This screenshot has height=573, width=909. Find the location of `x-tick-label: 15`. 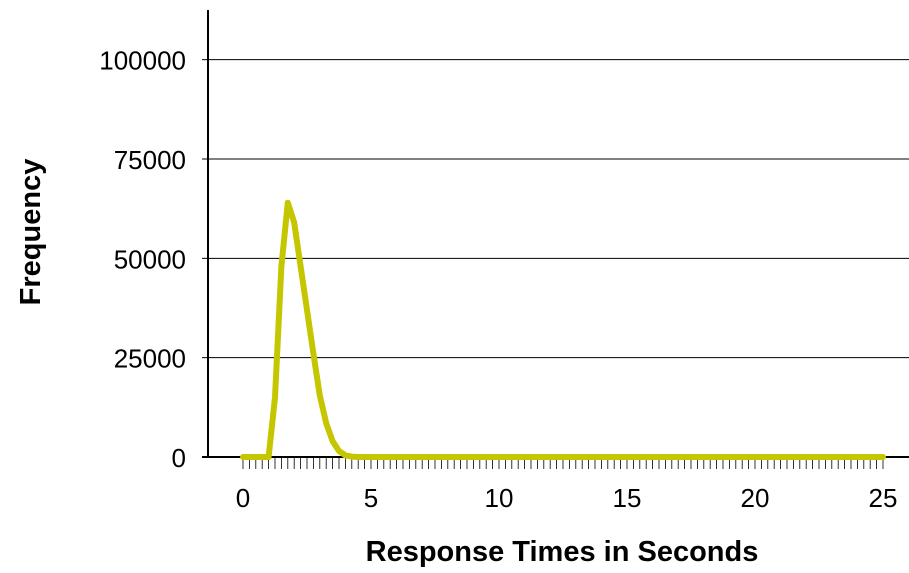

x-tick-label: 15 is located at coordinates (627, 498).